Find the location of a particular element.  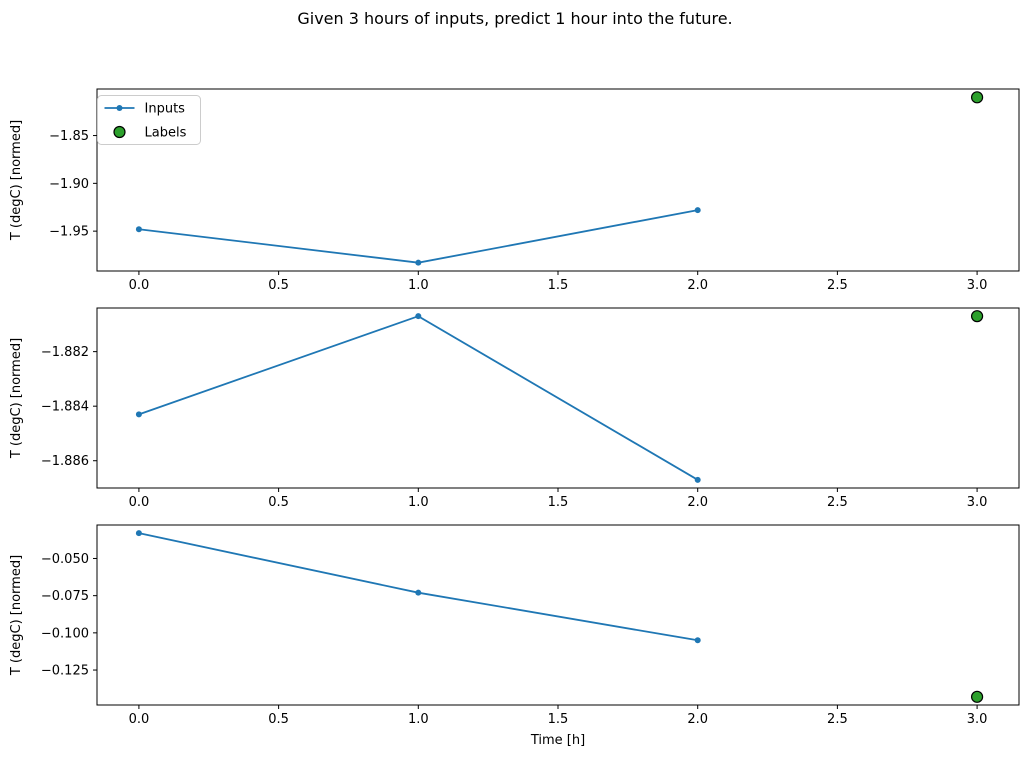

legend-item-label: Inputs is located at coordinates (165, 109).